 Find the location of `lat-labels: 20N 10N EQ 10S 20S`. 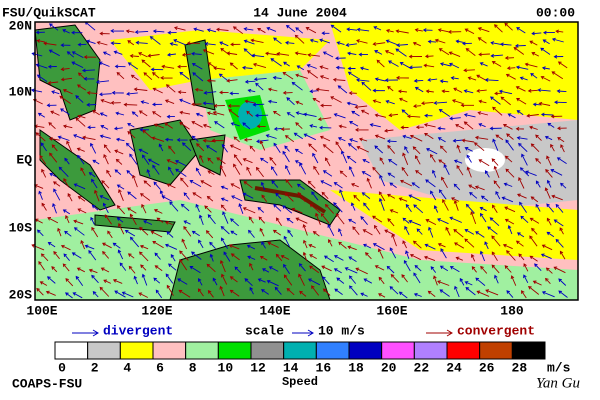

lat-labels: 20N 10N EQ 10S 20S is located at coordinates (21, 160).